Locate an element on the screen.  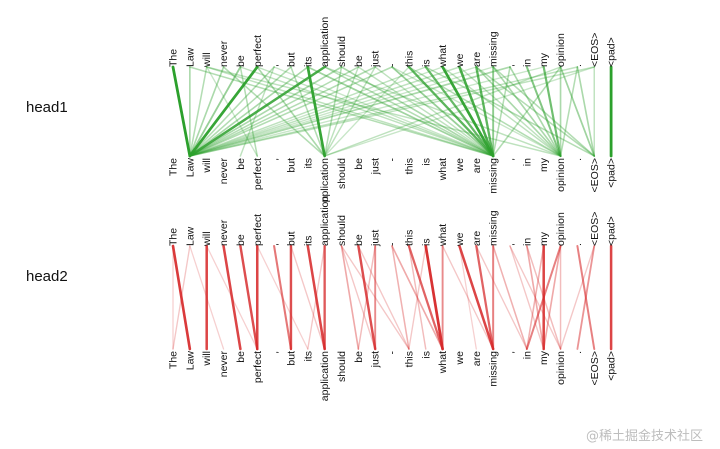
head2-top-token-21: in is located at coordinates (527, 242).